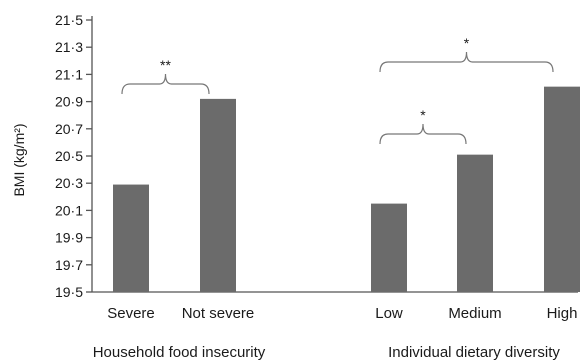 The width and height of the screenshot is (583, 361). What do you see at coordinates (19, 159) in the screenshot?
I see `y-axis-label: BMI (kg/m²)` at bounding box center [19, 159].